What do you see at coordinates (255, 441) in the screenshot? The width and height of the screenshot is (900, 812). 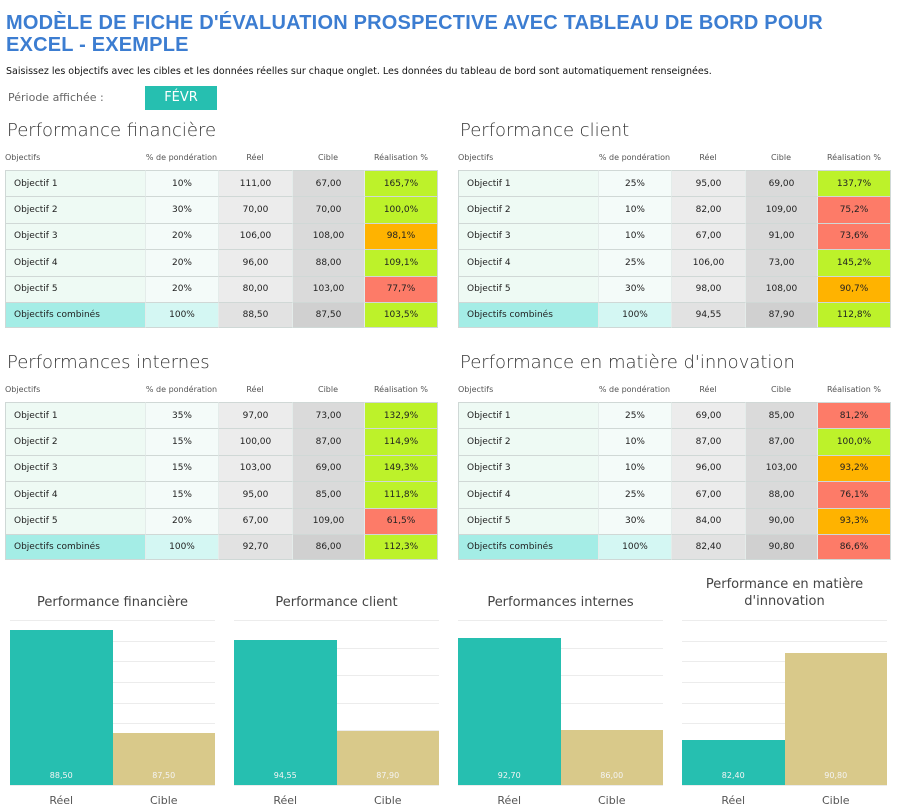 I see `table-cell: 100,00` at bounding box center [255, 441].